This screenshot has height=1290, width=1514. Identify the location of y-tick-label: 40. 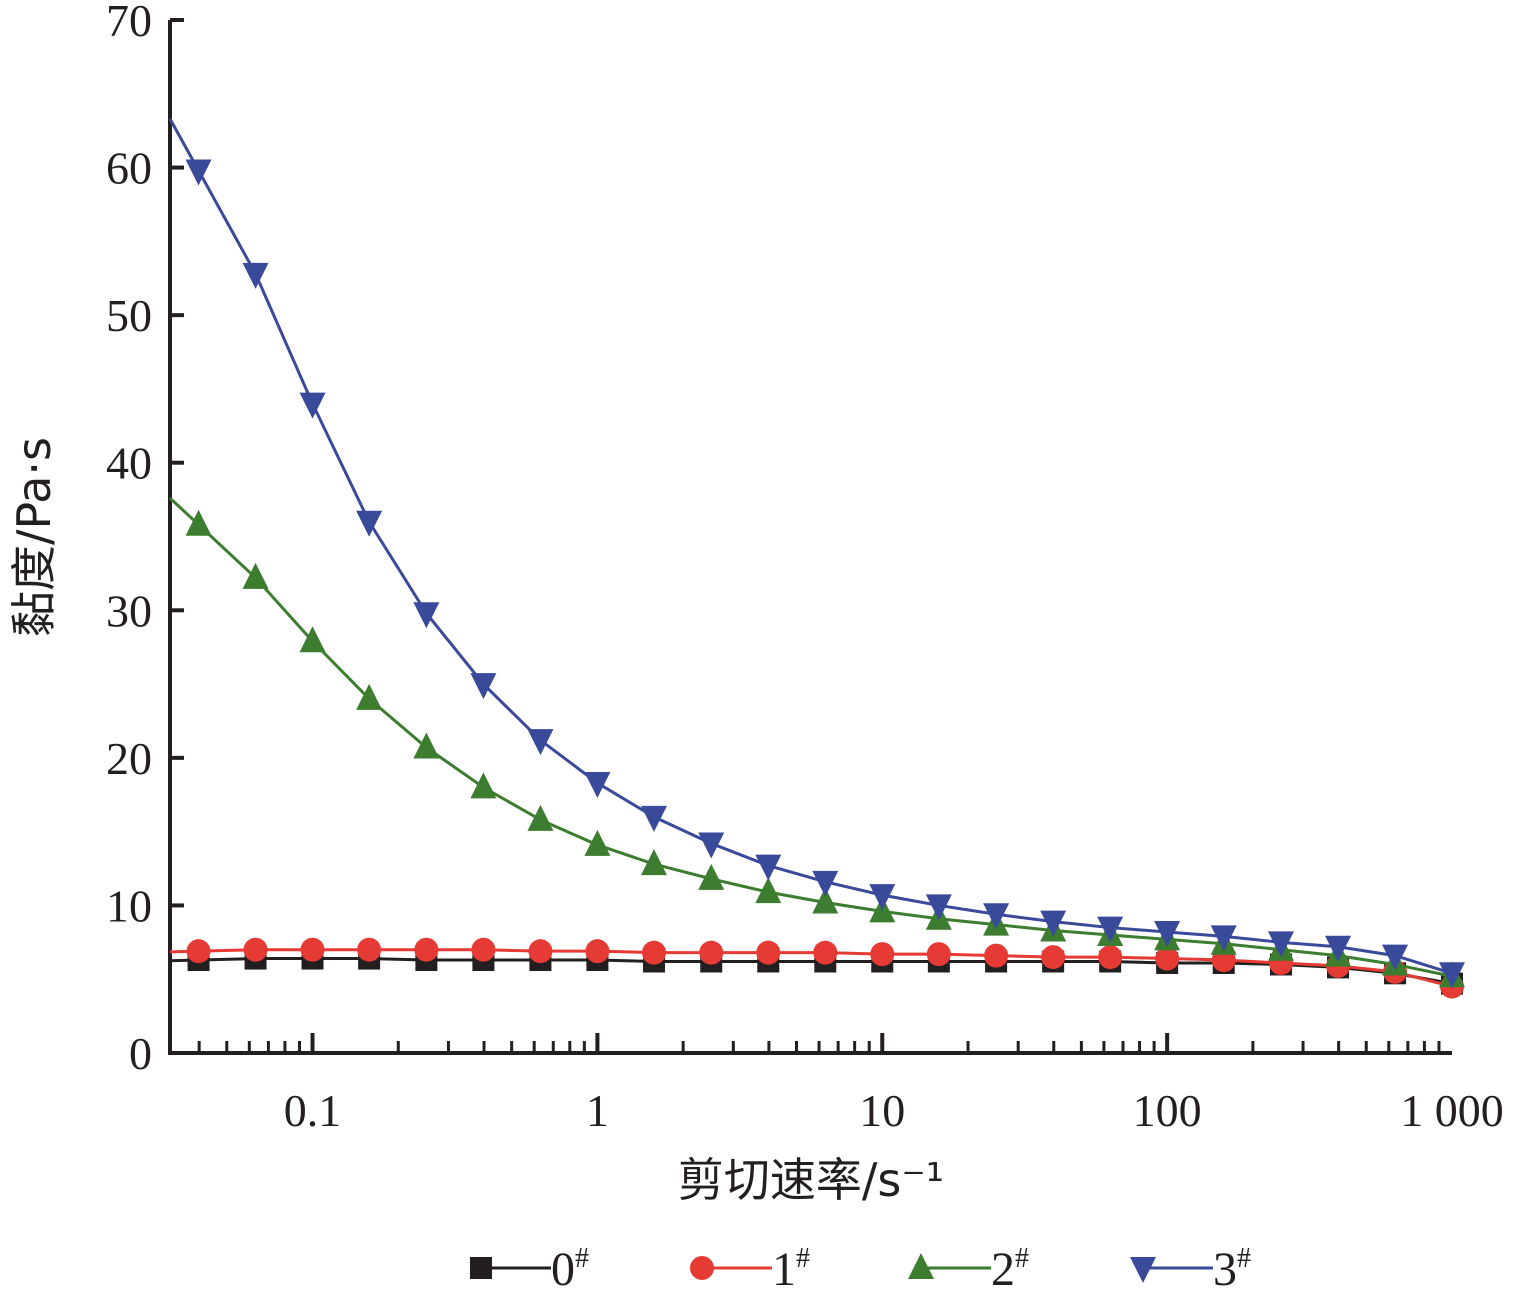
(129, 463).